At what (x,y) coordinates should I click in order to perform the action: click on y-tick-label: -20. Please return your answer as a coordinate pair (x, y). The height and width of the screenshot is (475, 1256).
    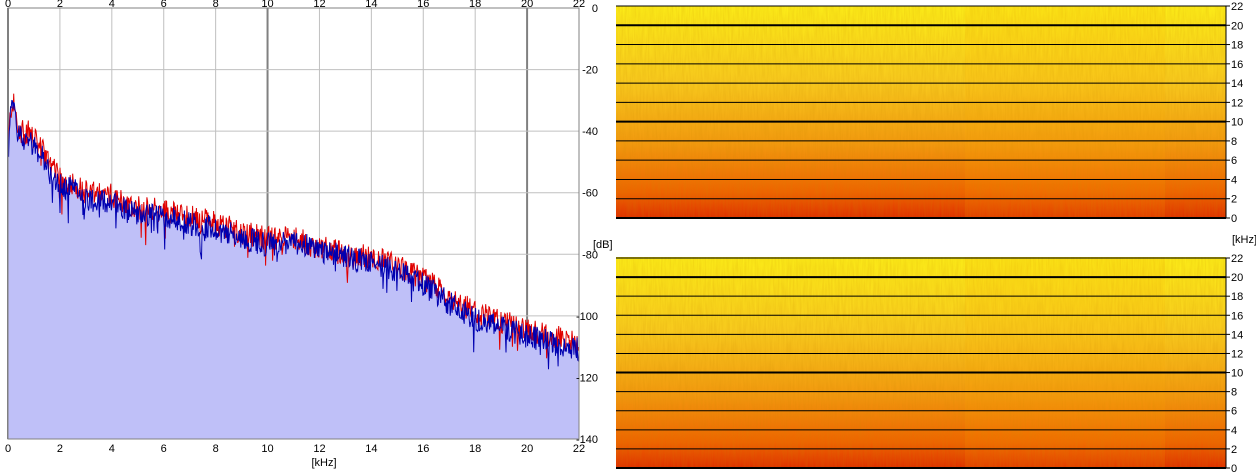
    Looking at the image, I should click on (590, 71).